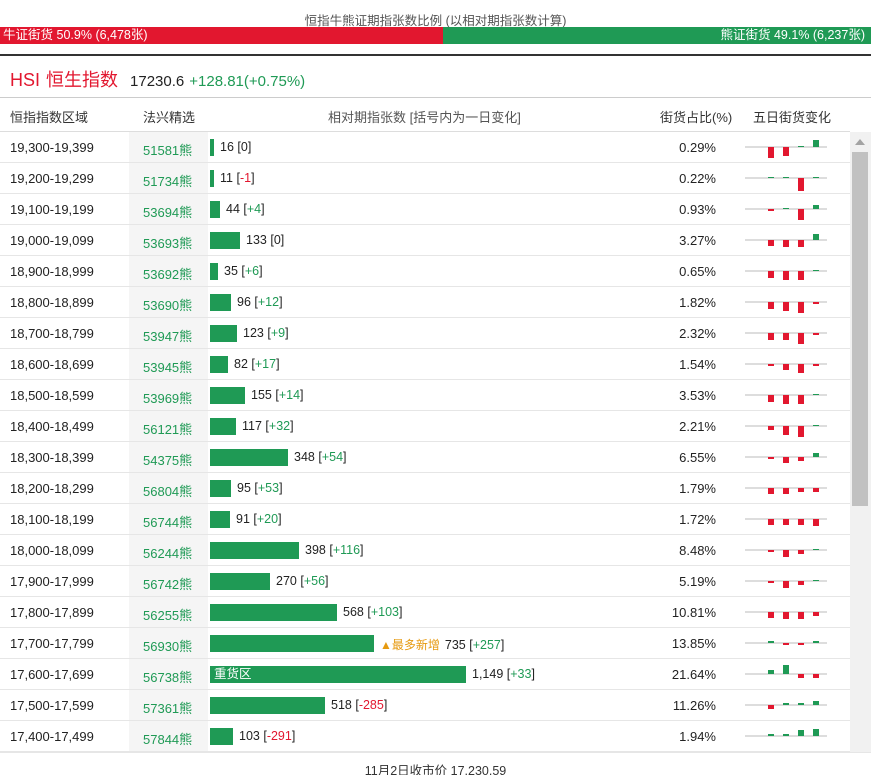 This screenshot has width=871, height=775. What do you see at coordinates (168, 615) in the screenshot?
I see `warrant-link: 56255熊` at bounding box center [168, 615].